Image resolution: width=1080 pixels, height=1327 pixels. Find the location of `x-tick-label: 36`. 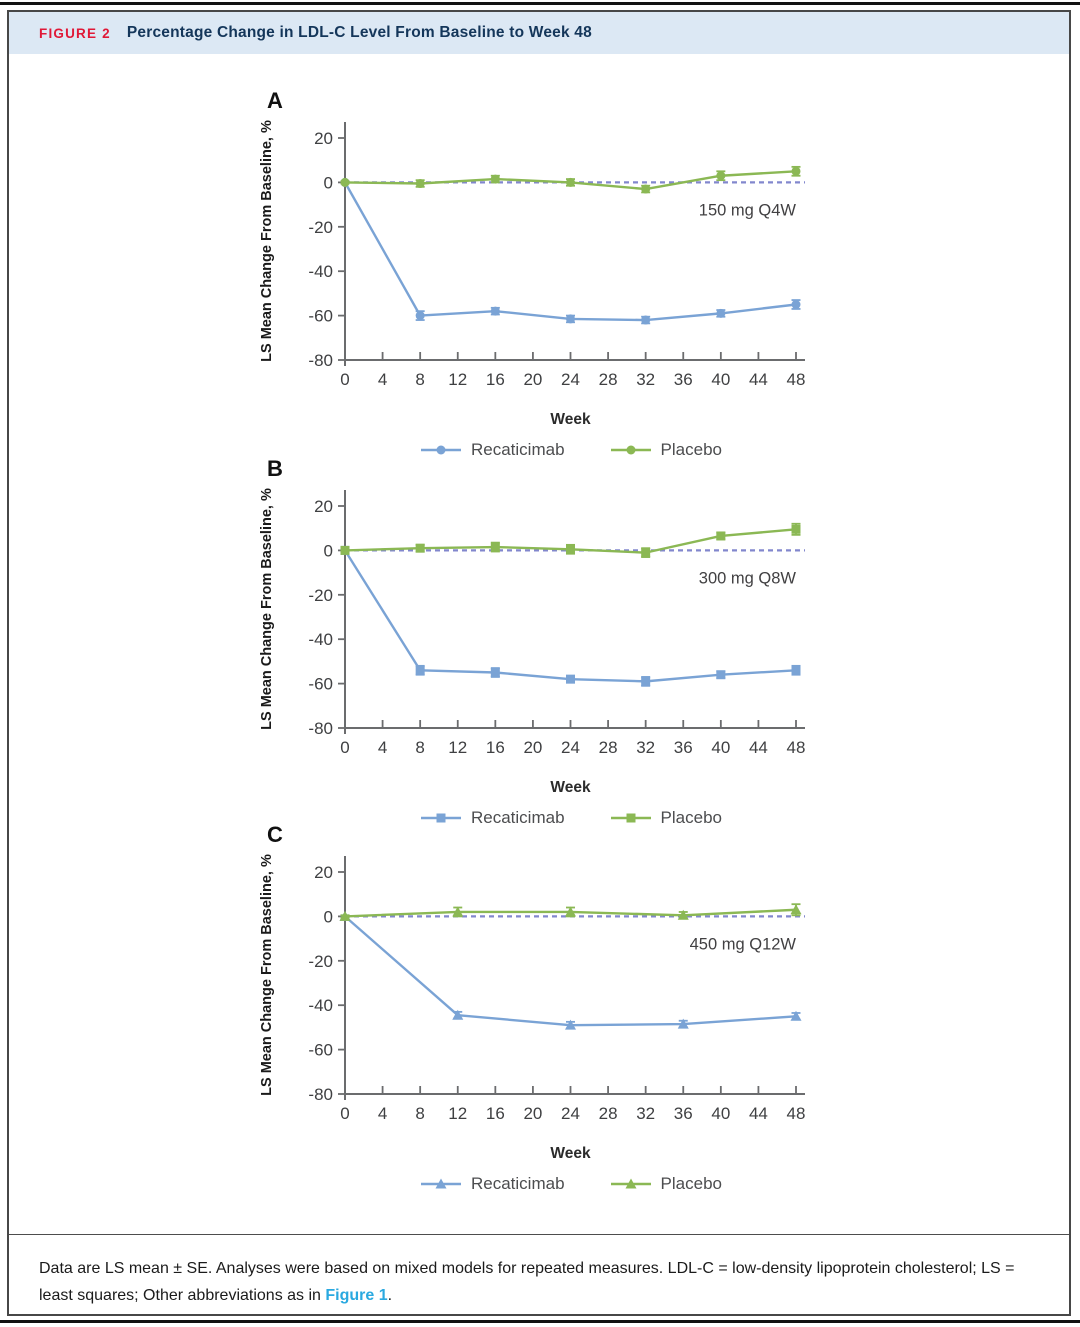

x-tick-label: 36 is located at coordinates (683, 747).